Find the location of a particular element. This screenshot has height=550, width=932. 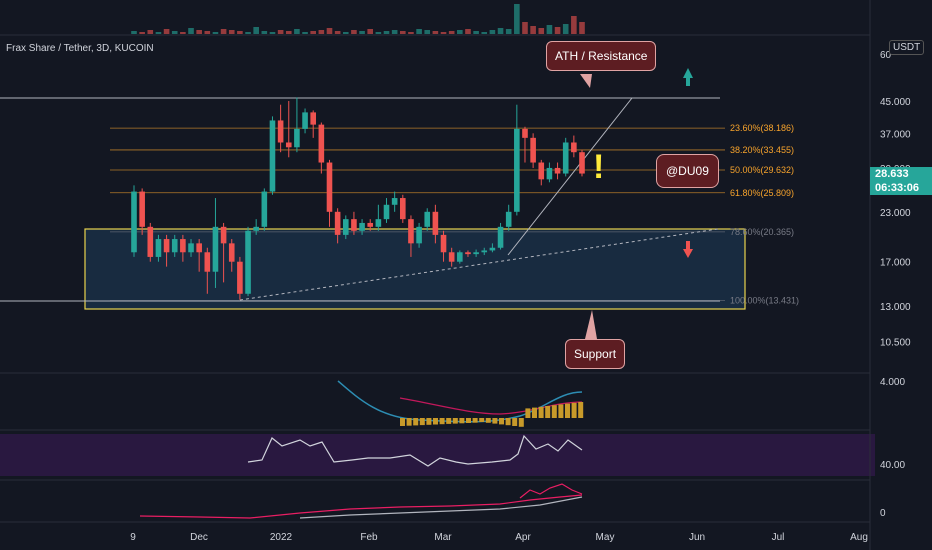

time-axis-label: May is located at coordinates (605, 537).